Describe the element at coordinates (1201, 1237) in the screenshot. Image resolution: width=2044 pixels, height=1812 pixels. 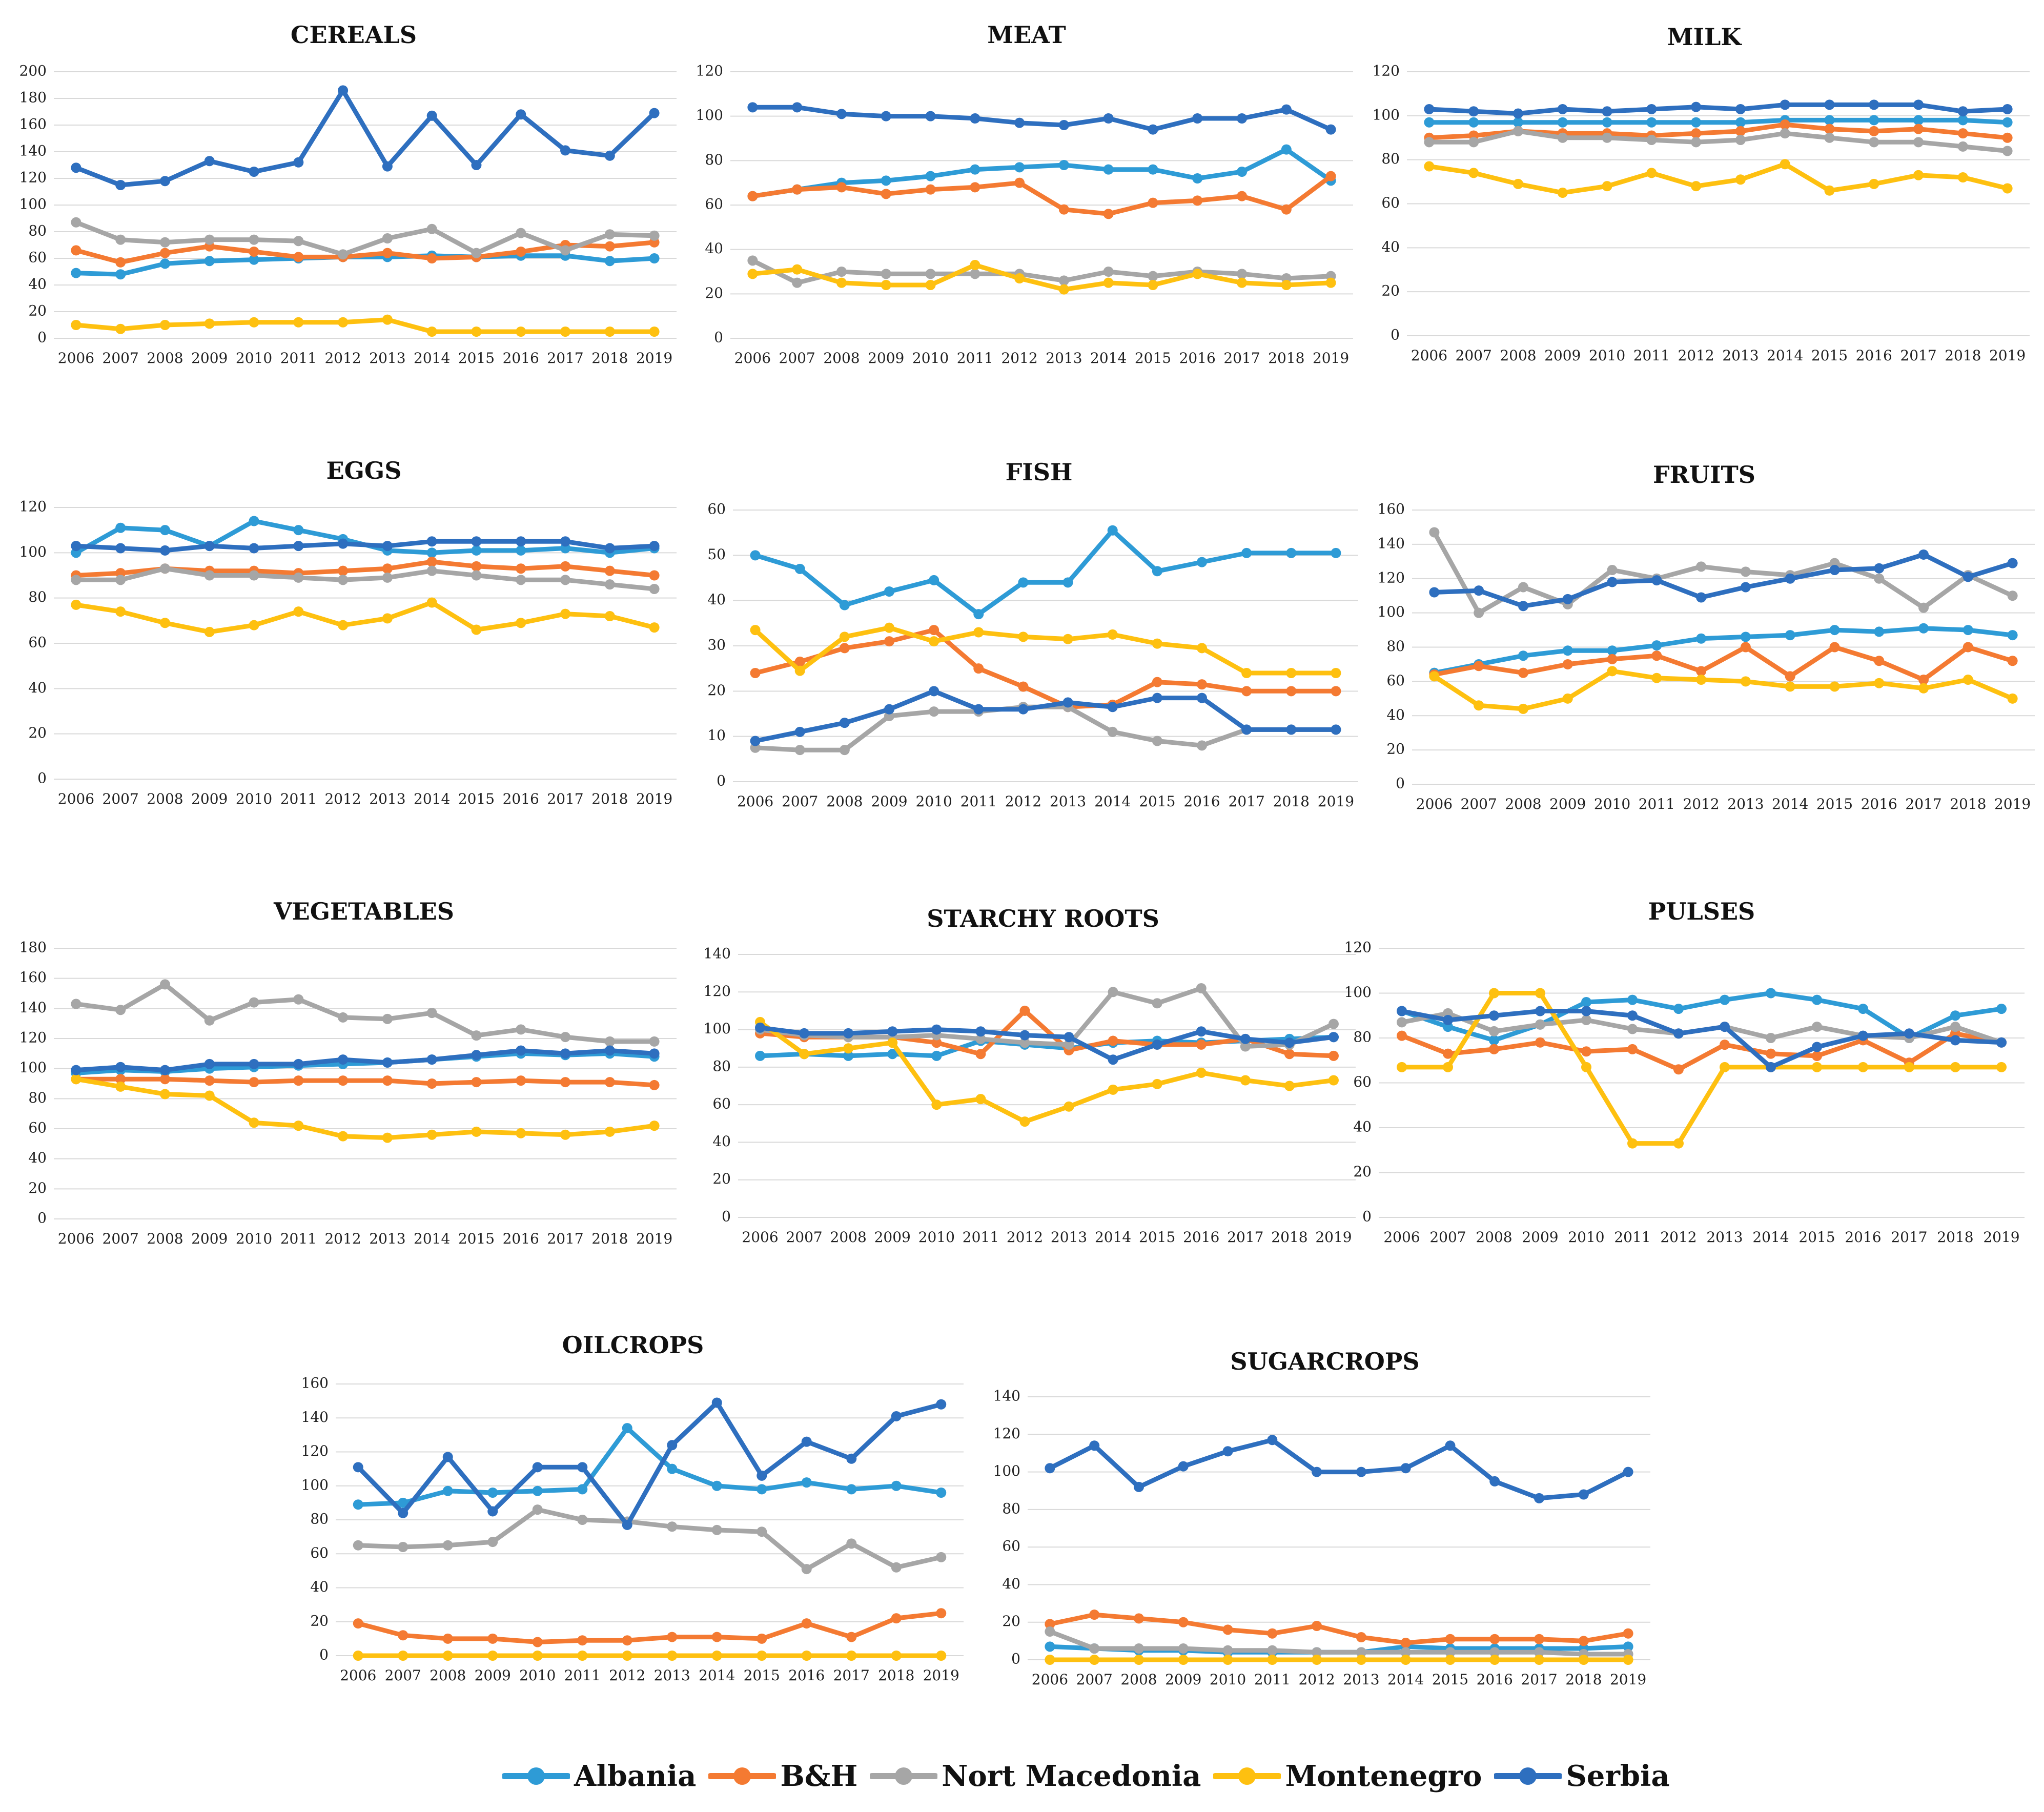
I see `x-tick-label: 2016` at that location.